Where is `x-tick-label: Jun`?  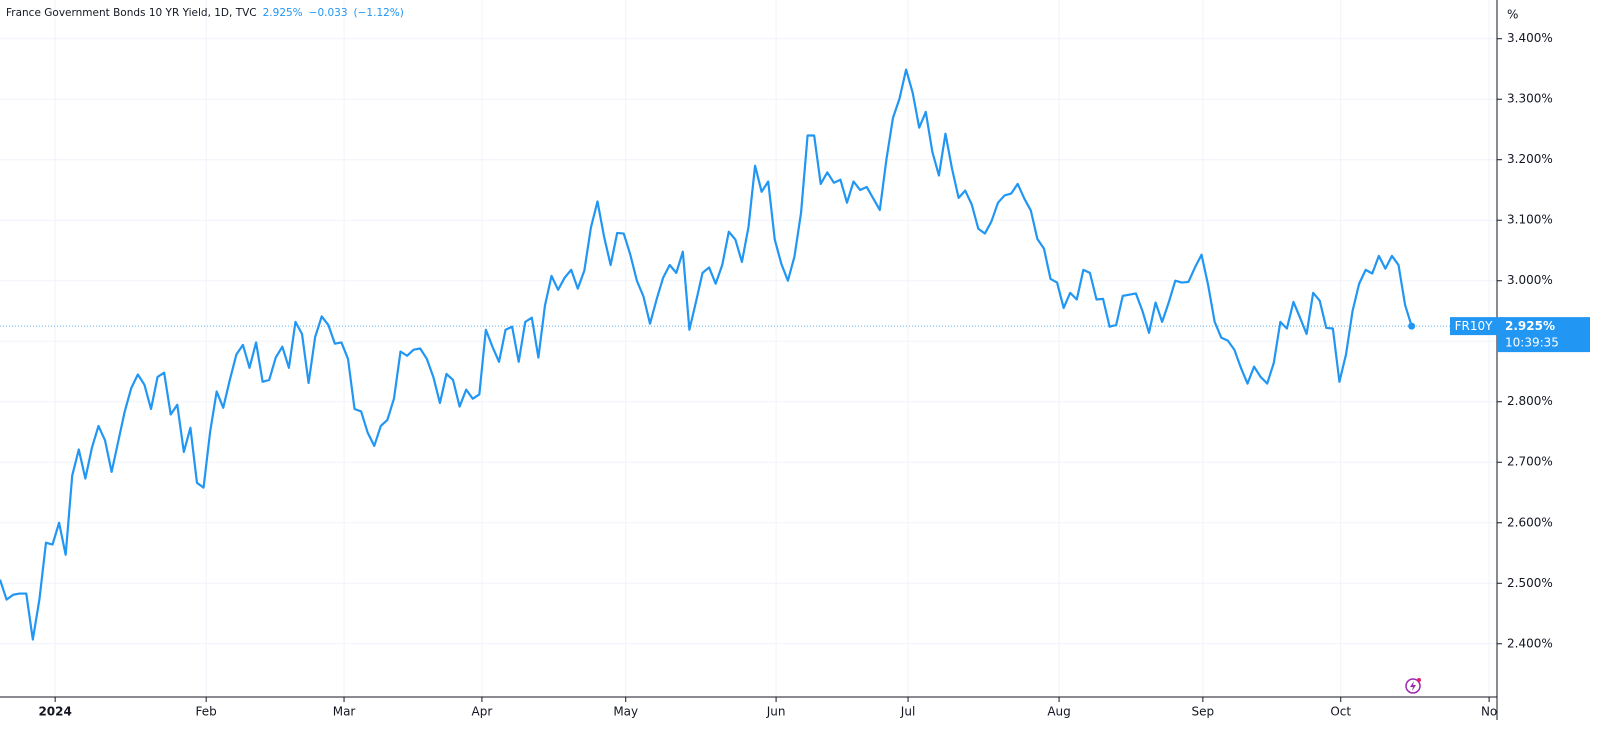
x-tick-label: Jun is located at coordinates (776, 712).